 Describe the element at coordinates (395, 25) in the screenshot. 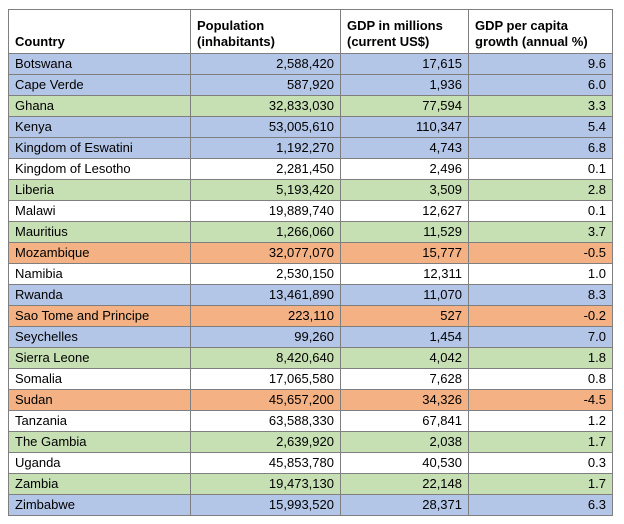

I see `header-gdp-line1: GDP in millions` at that location.